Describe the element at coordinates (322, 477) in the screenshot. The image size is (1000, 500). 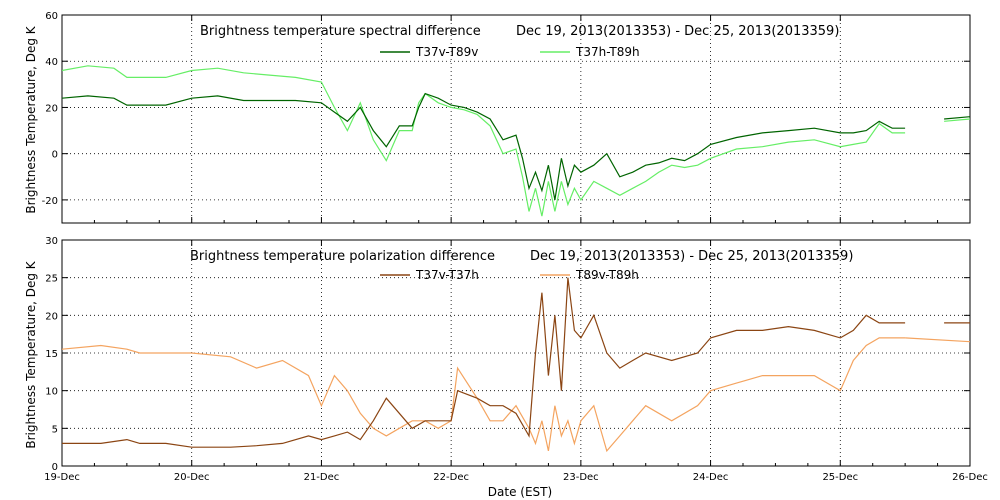
I see `x-tick-label: 21-Dec` at that location.